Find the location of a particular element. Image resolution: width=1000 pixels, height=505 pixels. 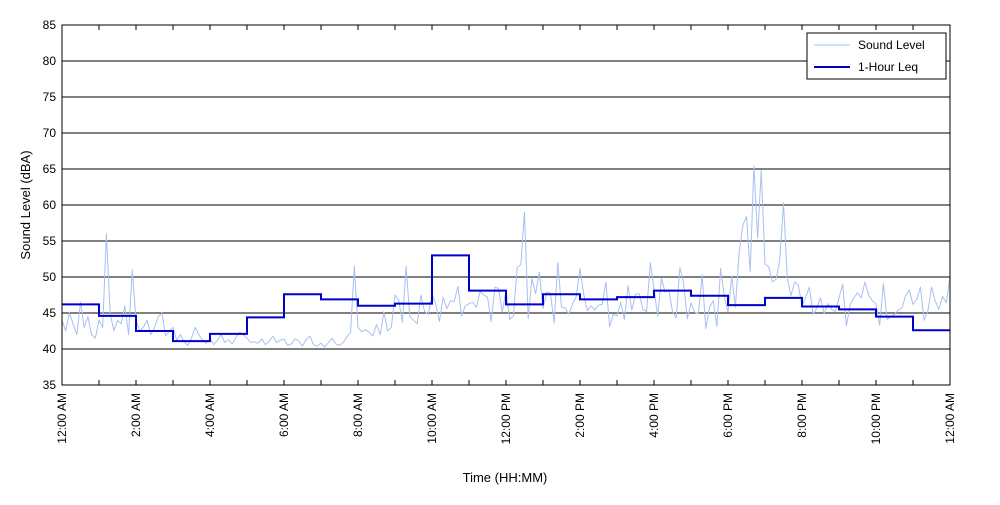

x-tick-label: 8:00 PM is located at coordinates (802, 415).